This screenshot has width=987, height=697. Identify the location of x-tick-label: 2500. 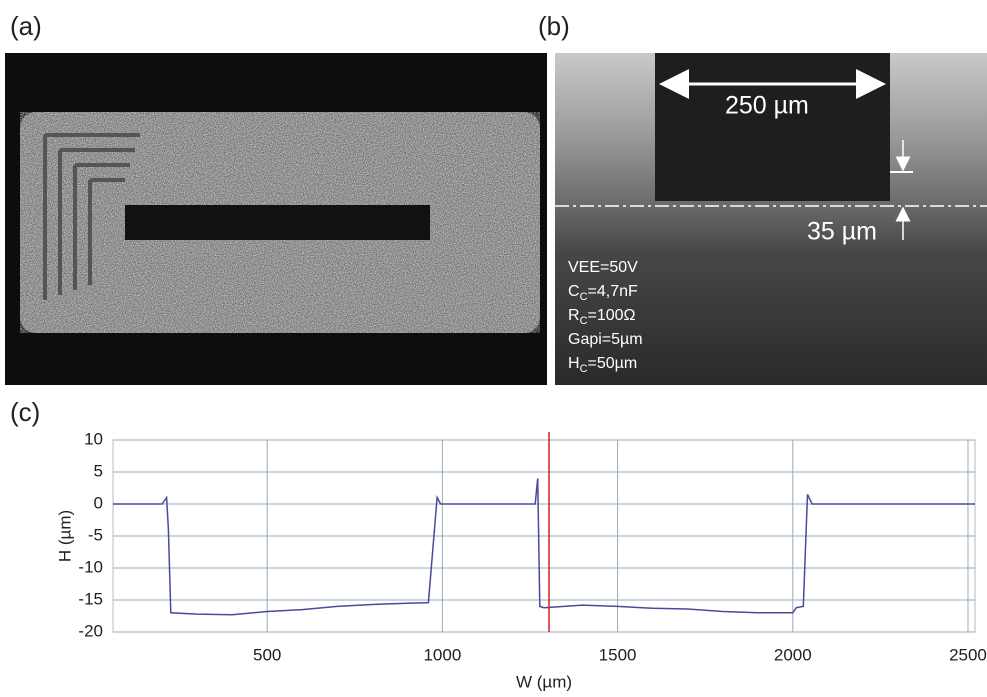
(968, 654).